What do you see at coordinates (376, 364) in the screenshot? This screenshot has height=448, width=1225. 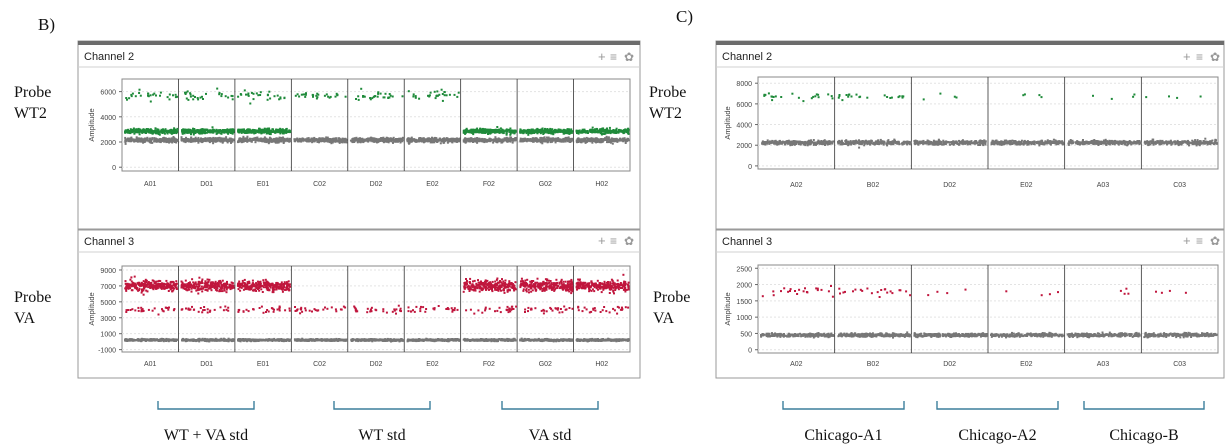 I see `x-tick-label: D02` at bounding box center [376, 364].